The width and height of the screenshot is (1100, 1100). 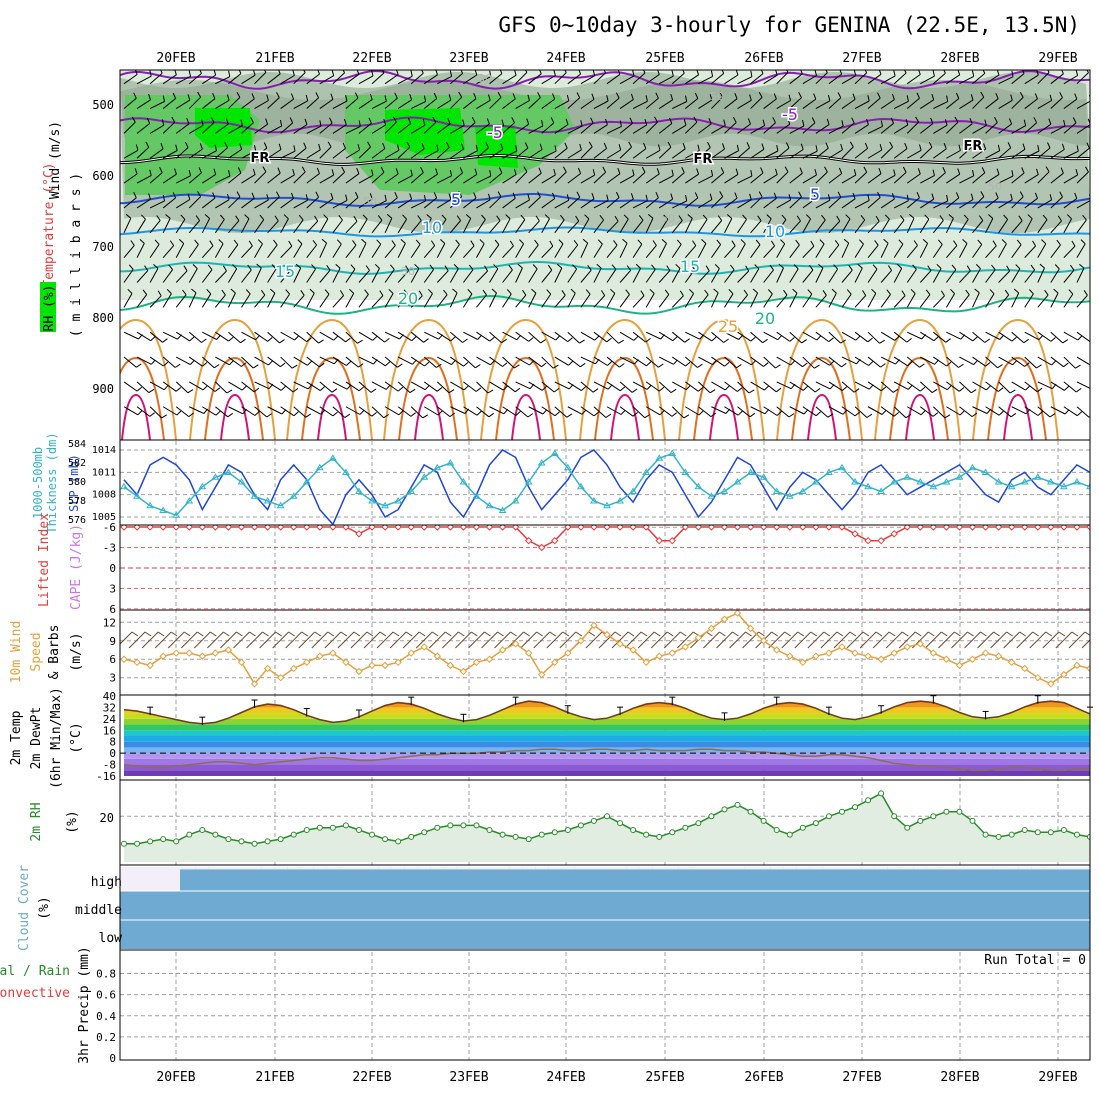 I want to click on temperature-band, so click(x=607, y=721).